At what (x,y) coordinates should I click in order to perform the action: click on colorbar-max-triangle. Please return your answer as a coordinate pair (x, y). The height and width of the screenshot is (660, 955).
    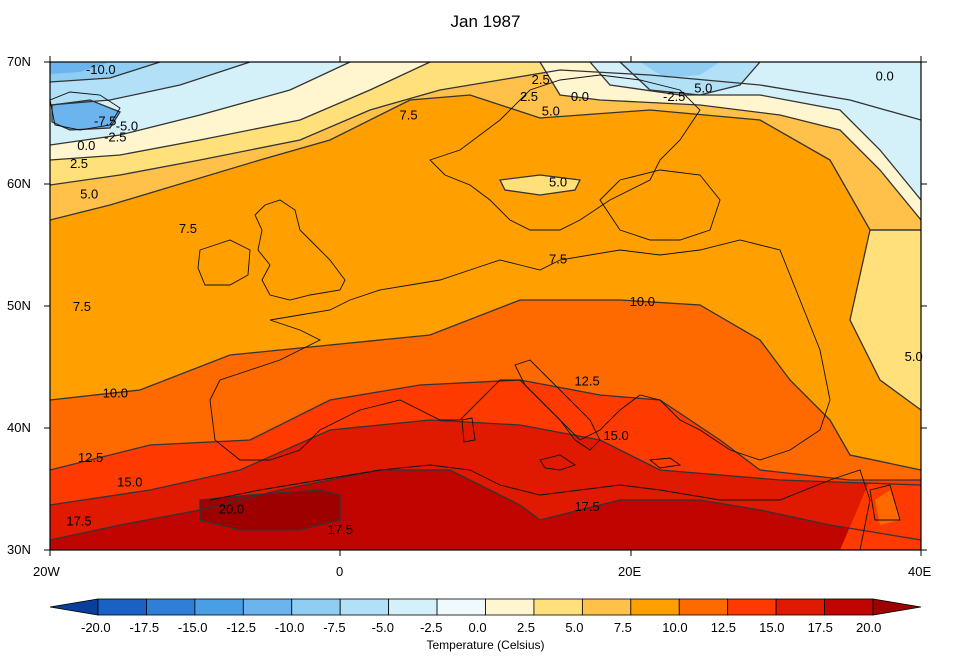
    Looking at the image, I should click on (897, 607).